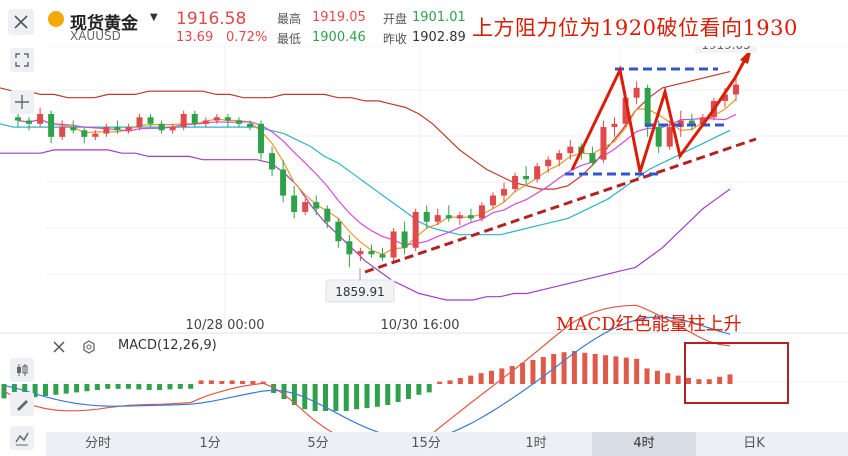  Describe the element at coordinates (395, 19) in the screenshot. I see `open-label: 开盘` at that location.